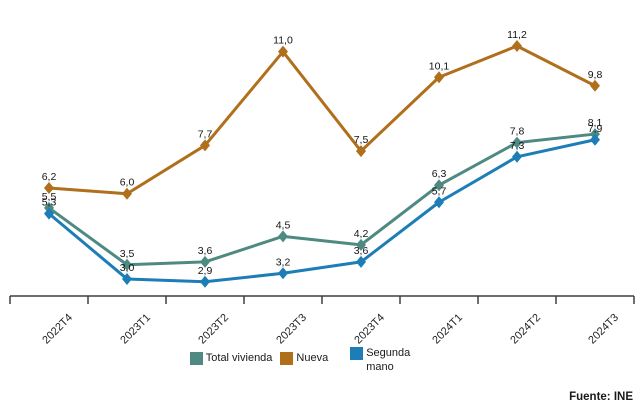 The height and width of the screenshot is (411, 643). I want to click on data-label: 5,7, so click(439, 191).